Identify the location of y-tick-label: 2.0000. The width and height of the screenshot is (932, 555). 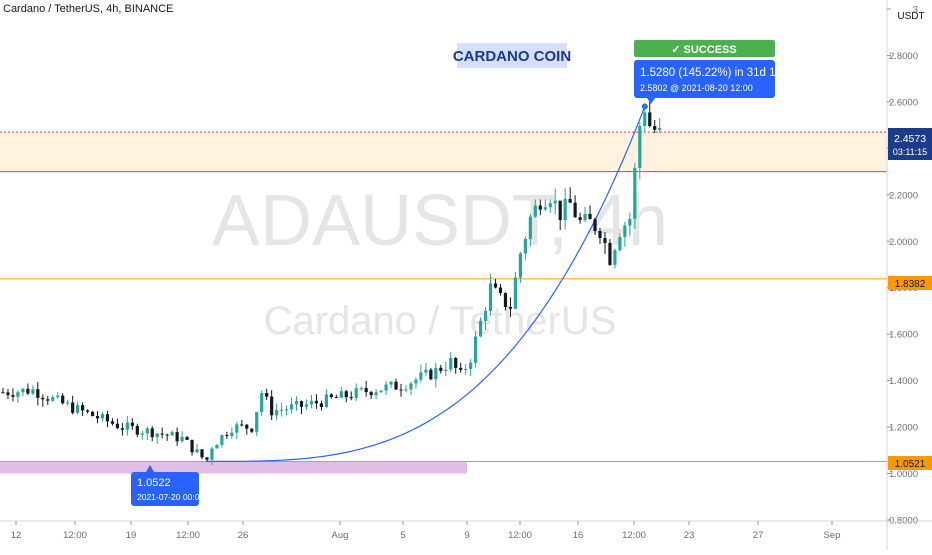
(903, 242).